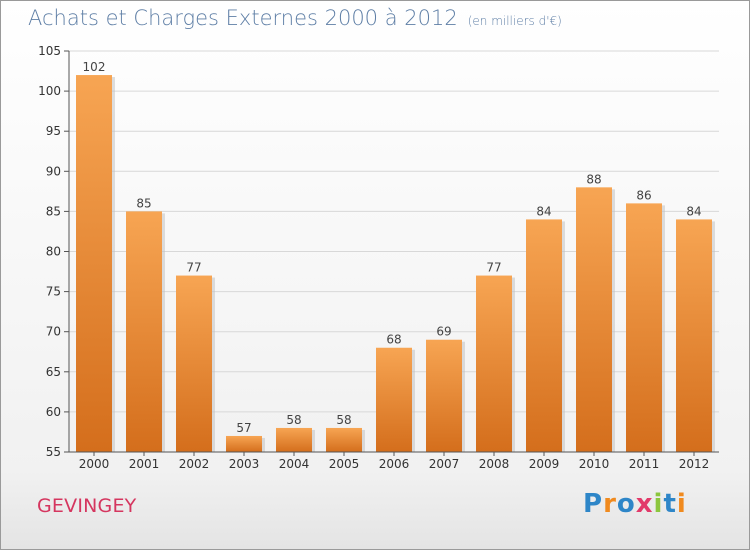  I want to click on logo-letter: t, so click(670, 504).